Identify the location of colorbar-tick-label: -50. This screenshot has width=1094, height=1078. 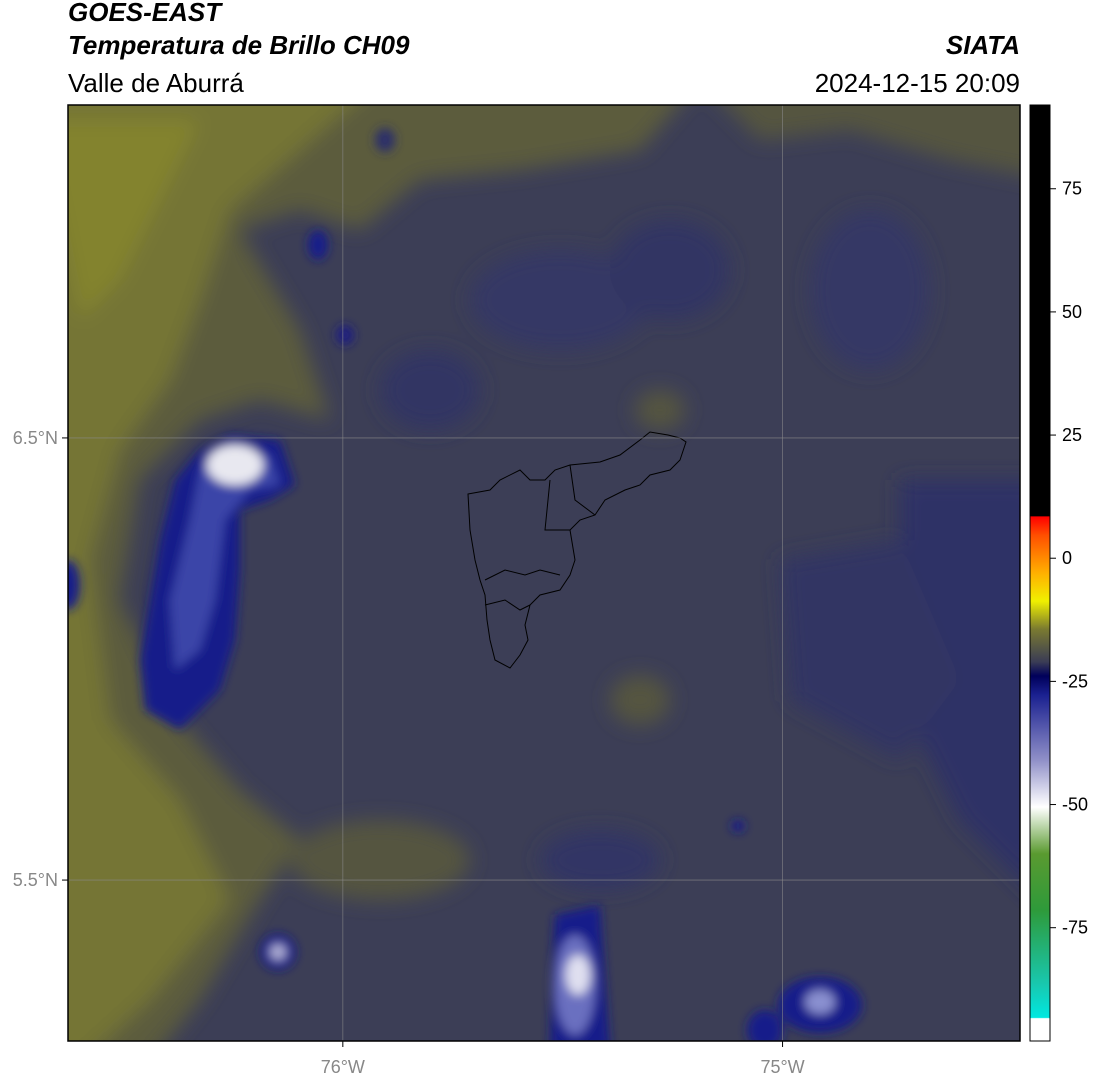
(1075, 805).